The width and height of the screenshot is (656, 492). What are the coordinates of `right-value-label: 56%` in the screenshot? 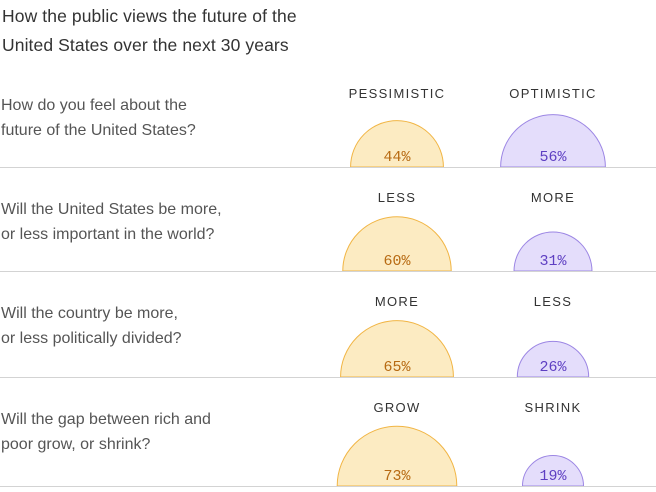 It's located at (553, 157).